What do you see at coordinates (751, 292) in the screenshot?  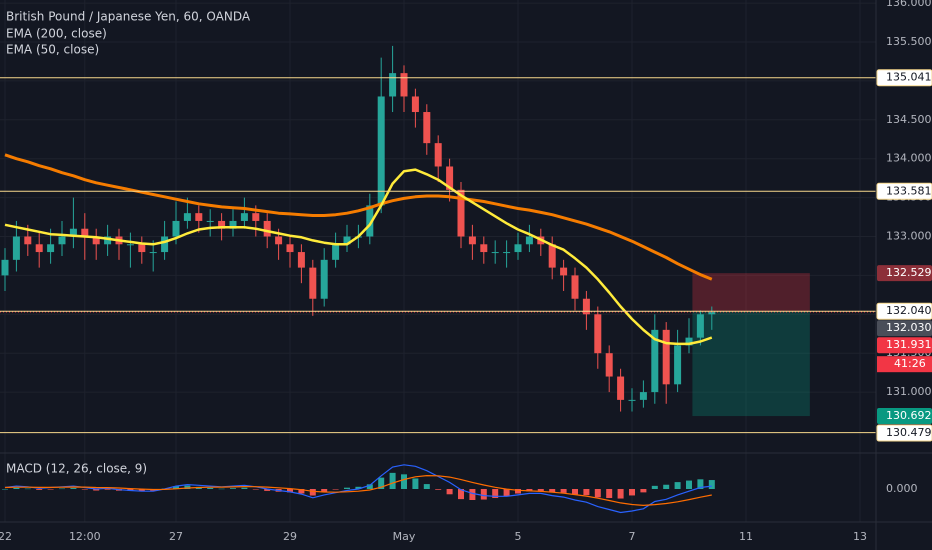 I see `position-stop-zone` at bounding box center [751, 292].